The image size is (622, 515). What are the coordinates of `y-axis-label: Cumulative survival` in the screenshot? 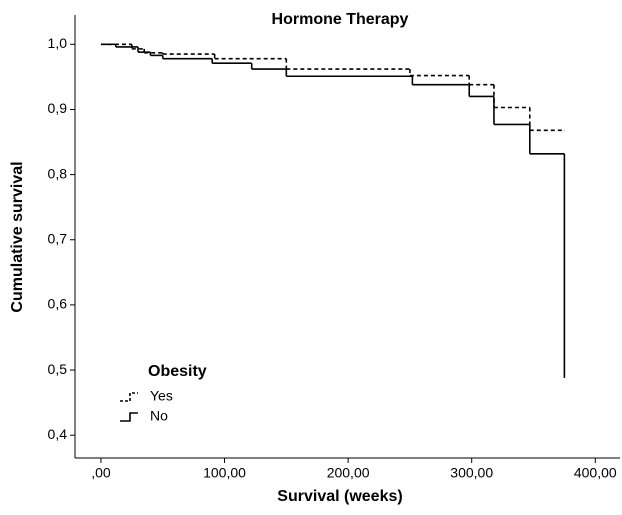 It's located at (17, 236).